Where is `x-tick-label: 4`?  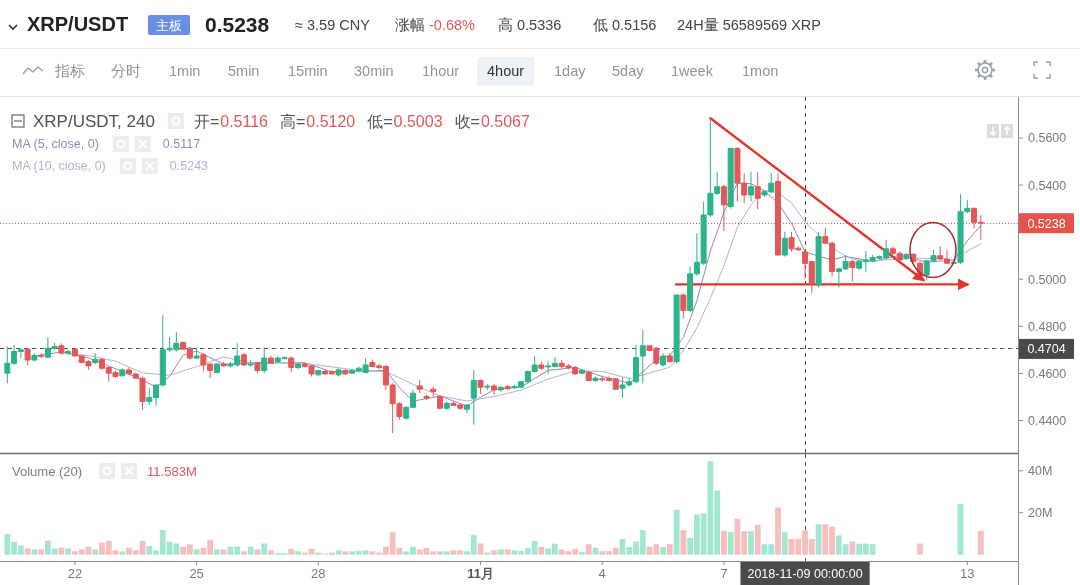 x-tick-label: 4 is located at coordinates (602, 573).